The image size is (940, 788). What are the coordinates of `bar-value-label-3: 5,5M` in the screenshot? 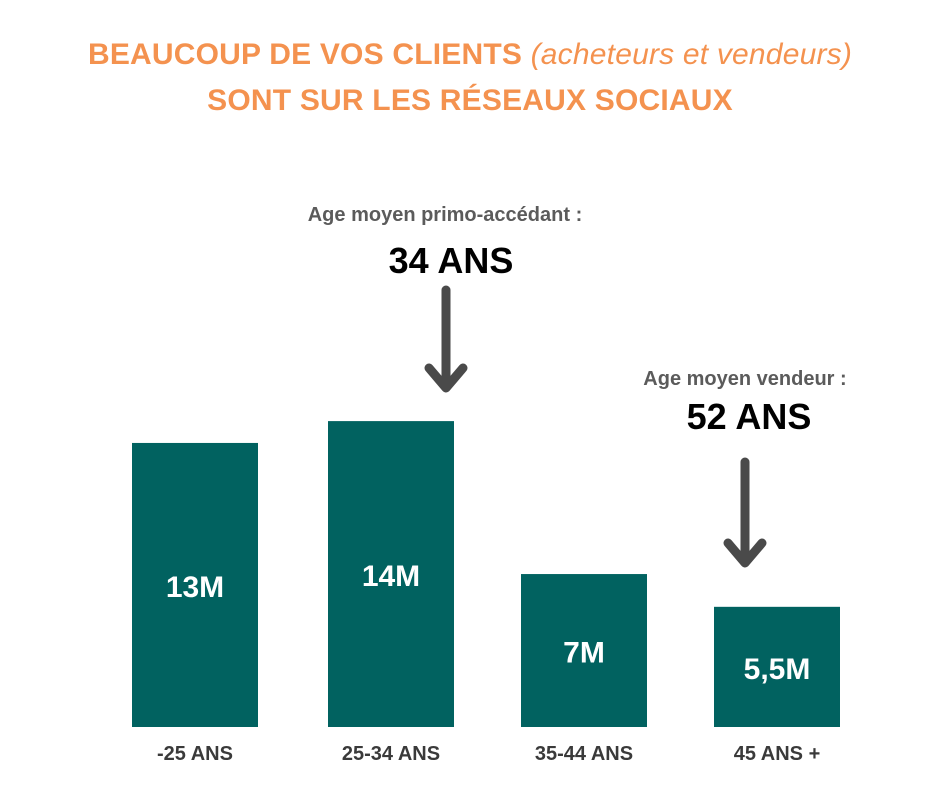 It's located at (777, 669).